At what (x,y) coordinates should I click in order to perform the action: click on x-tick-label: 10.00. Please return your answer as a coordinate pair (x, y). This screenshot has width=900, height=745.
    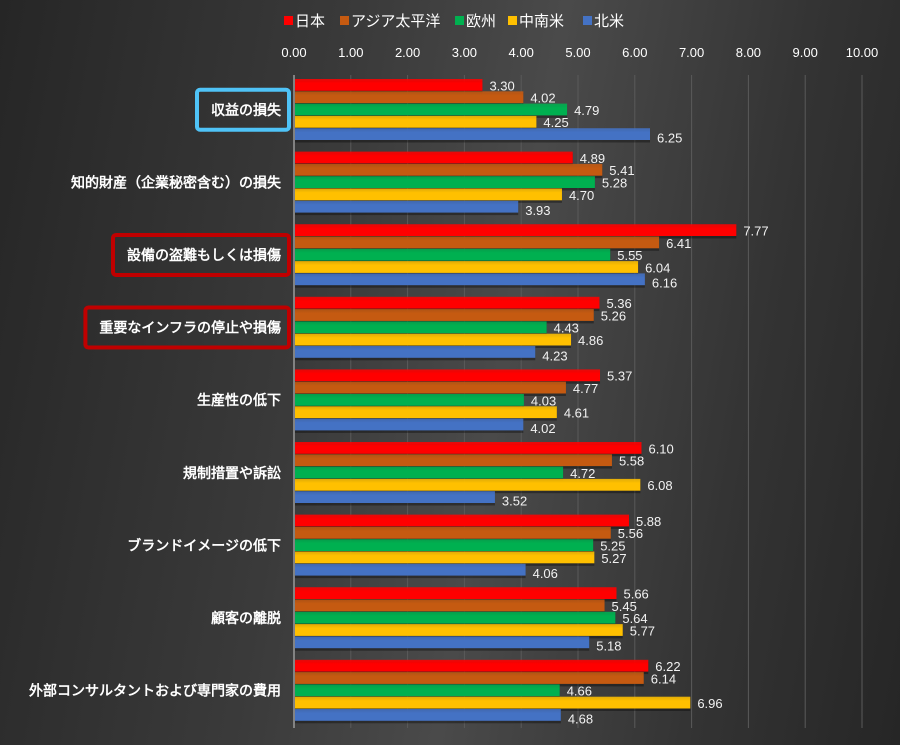
    Looking at the image, I should click on (862, 52).